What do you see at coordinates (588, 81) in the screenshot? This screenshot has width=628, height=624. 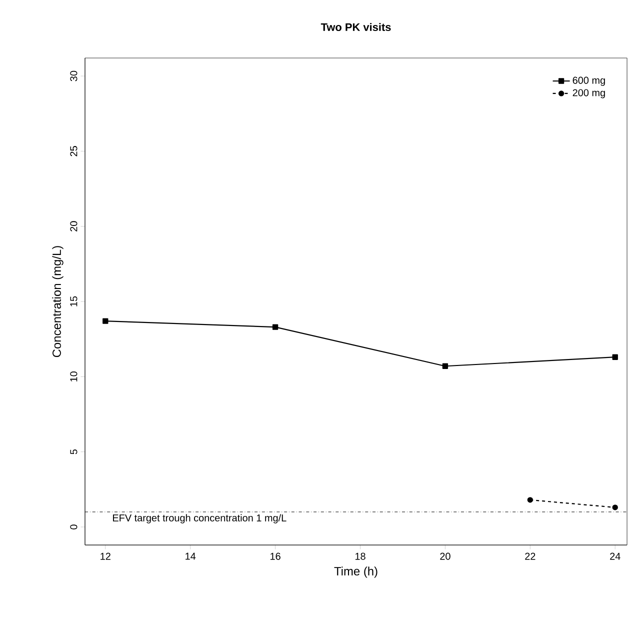 I see `legend-label: 600 mg` at bounding box center [588, 81].